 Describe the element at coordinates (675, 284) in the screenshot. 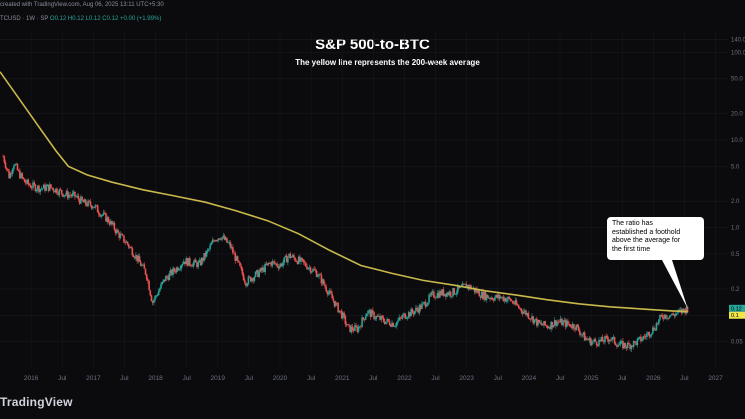

I see `callout-pointer` at that location.